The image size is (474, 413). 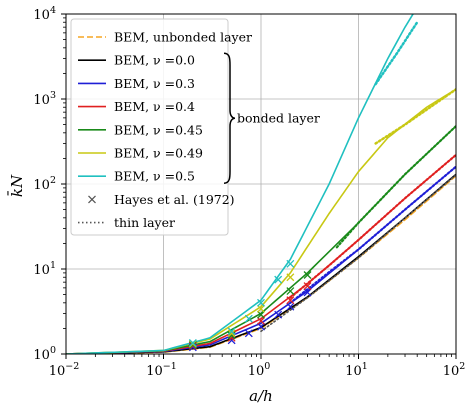 I want to click on y-tick-label: 10³, so click(x=44, y=99).